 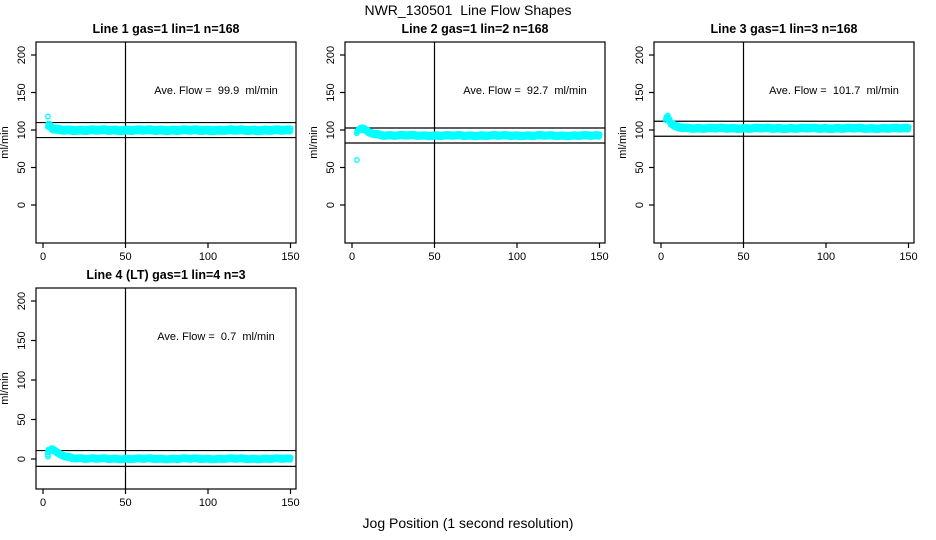 I want to click on subplot-title: Line 3 gas=1 lin=3 n=168, so click(x=784, y=29).